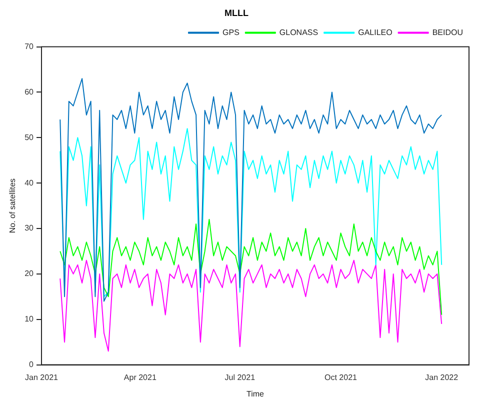 The image size is (489, 407). What do you see at coordinates (29, 319) in the screenshot?
I see `y-tick-label: 10` at bounding box center [29, 319].